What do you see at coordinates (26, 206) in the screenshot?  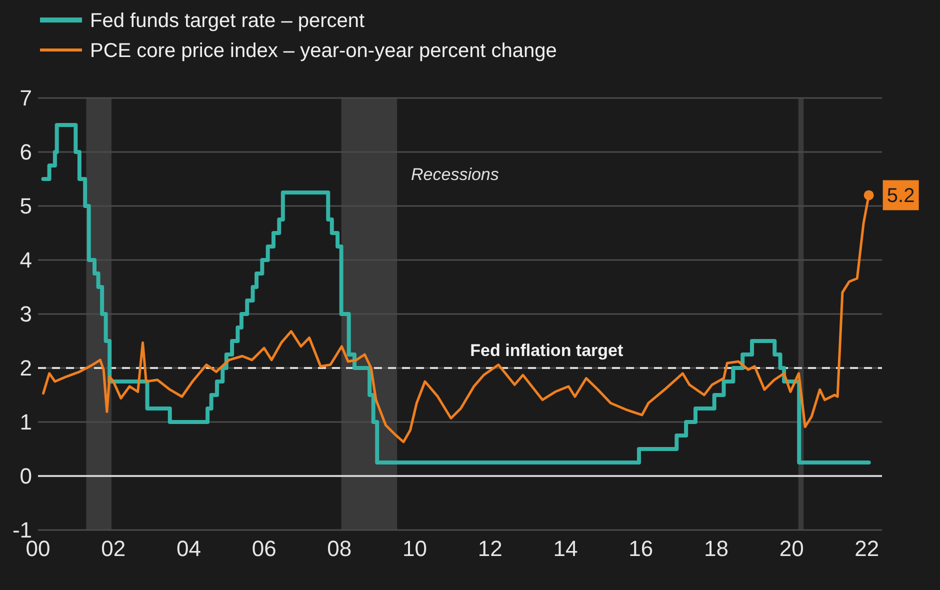 I see `y-tick-label: 5` at bounding box center [26, 206].